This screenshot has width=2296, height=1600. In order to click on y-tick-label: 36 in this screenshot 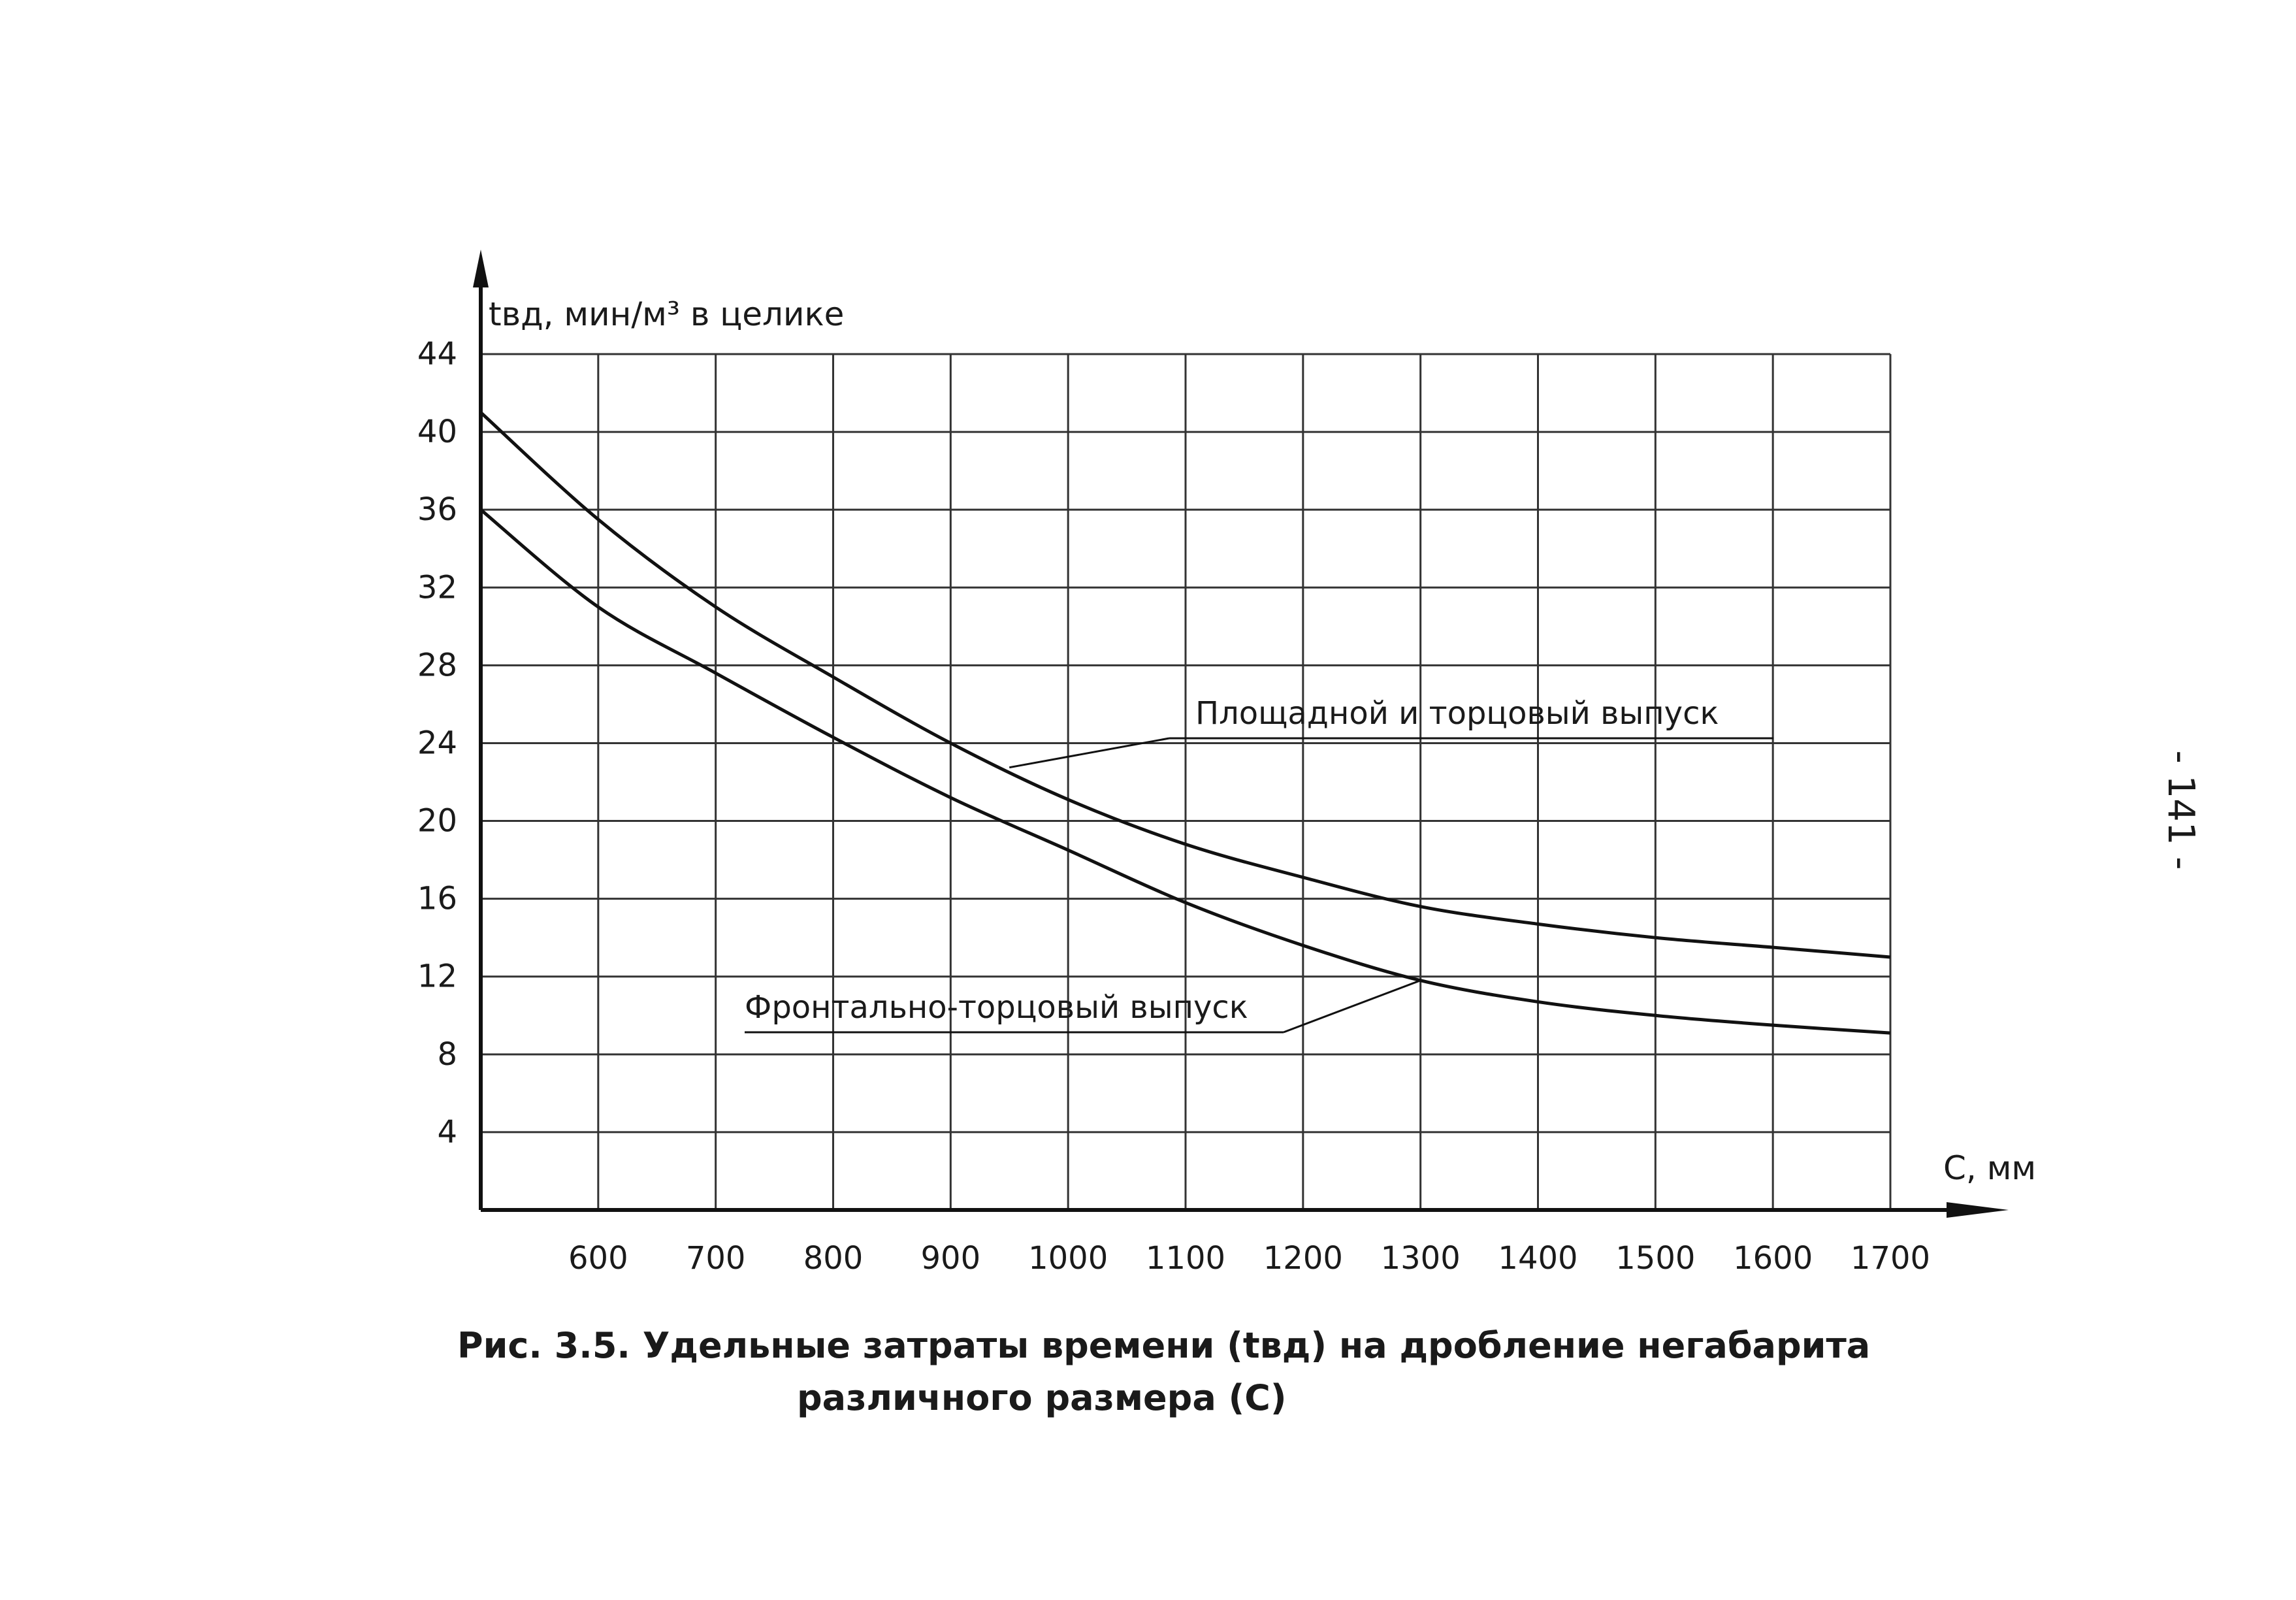, I will do `click(437, 509)`.